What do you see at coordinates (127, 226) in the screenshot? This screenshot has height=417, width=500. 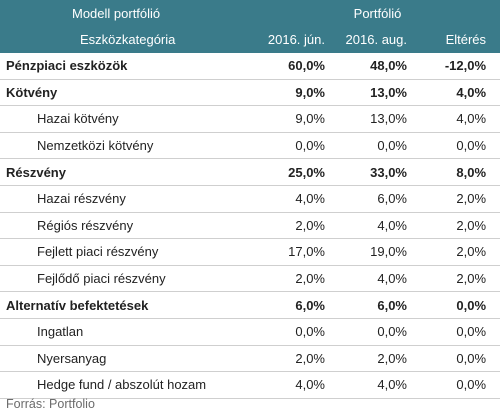 I see `row-label: Régiós részvény` at bounding box center [127, 226].